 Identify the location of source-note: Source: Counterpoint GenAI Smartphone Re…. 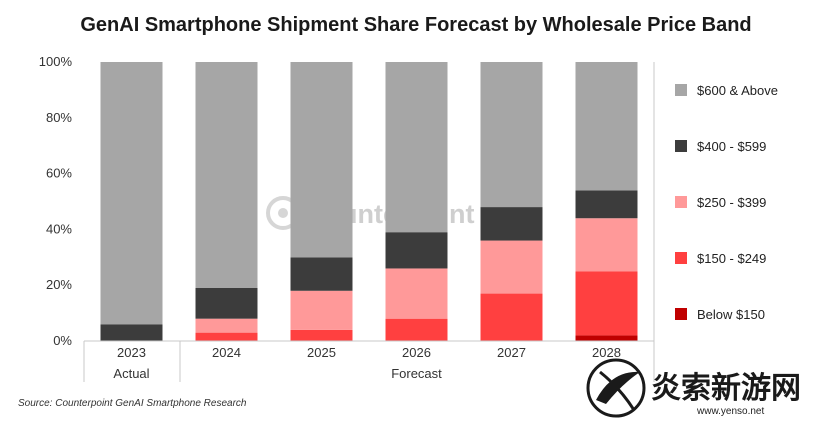
(132, 403).